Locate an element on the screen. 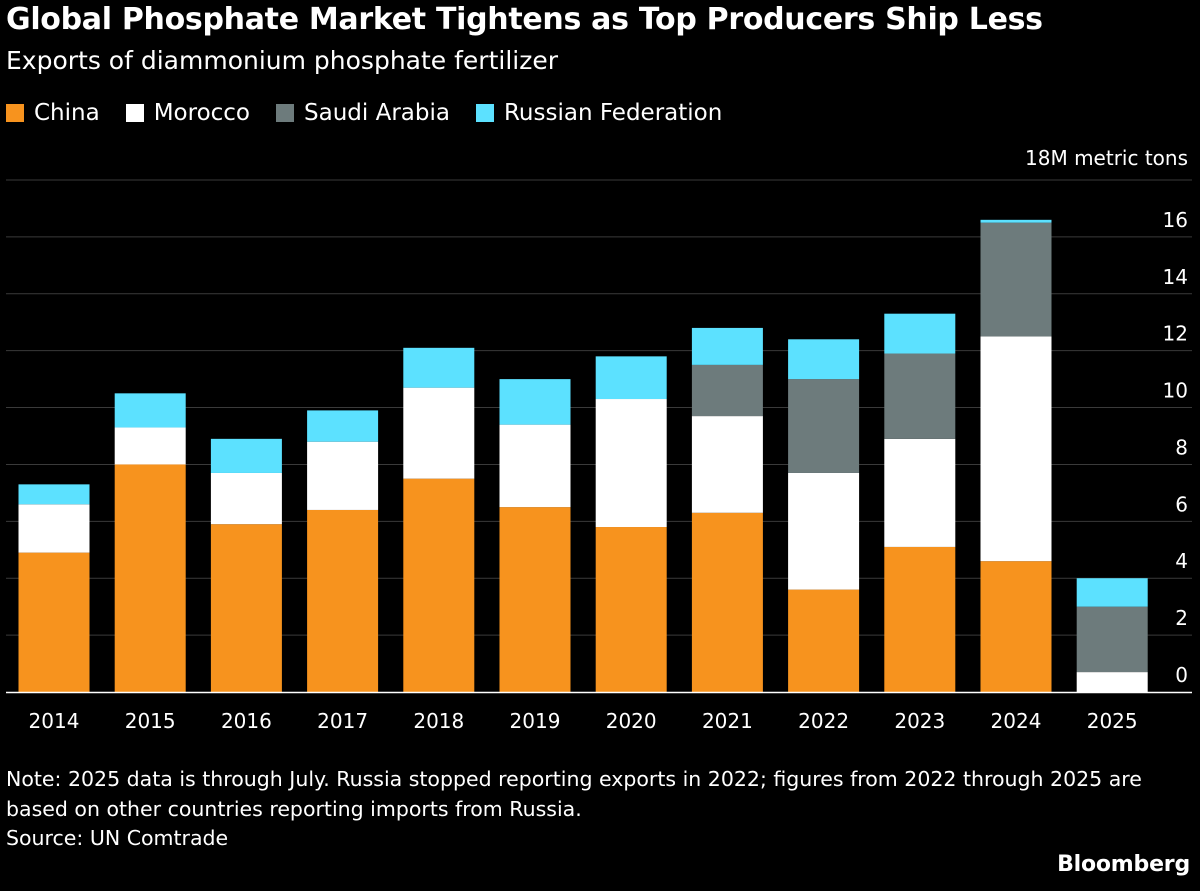  bar-2017-china is located at coordinates (343, 600).